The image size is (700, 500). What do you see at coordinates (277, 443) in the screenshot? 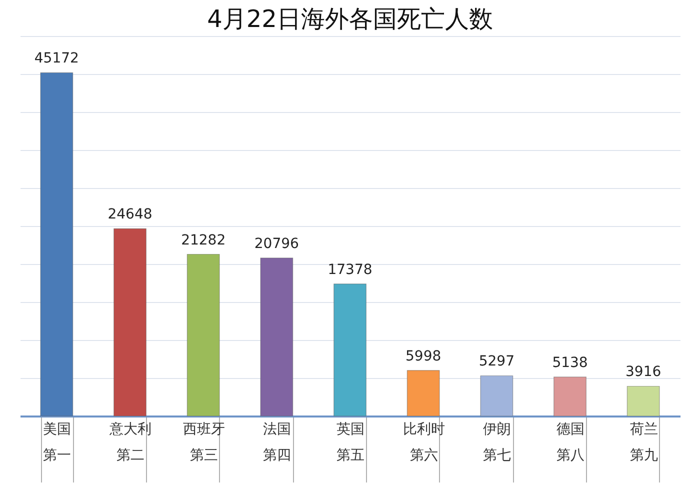
I see `x-tick-label: 法国第四` at bounding box center [277, 443].